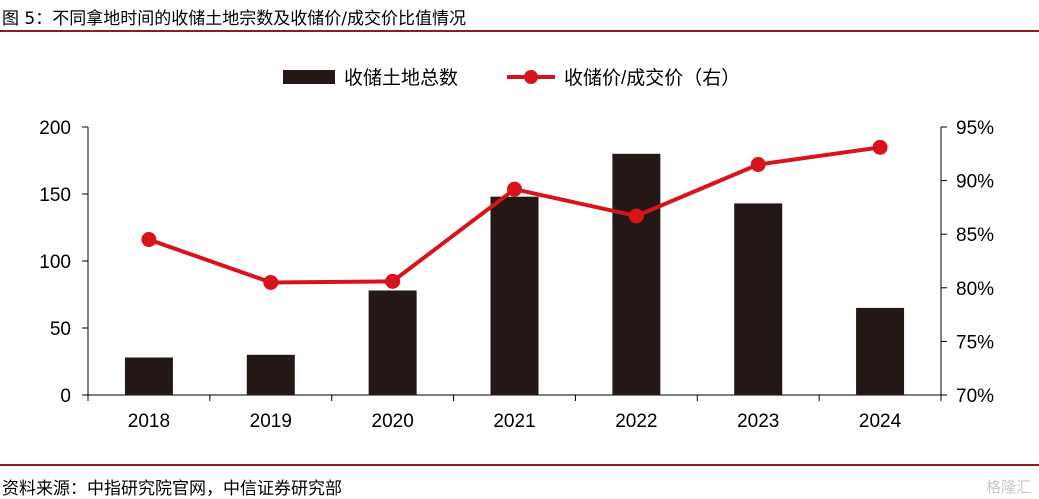  I want to click on right-axis-tick-label: 85%, so click(975, 235).